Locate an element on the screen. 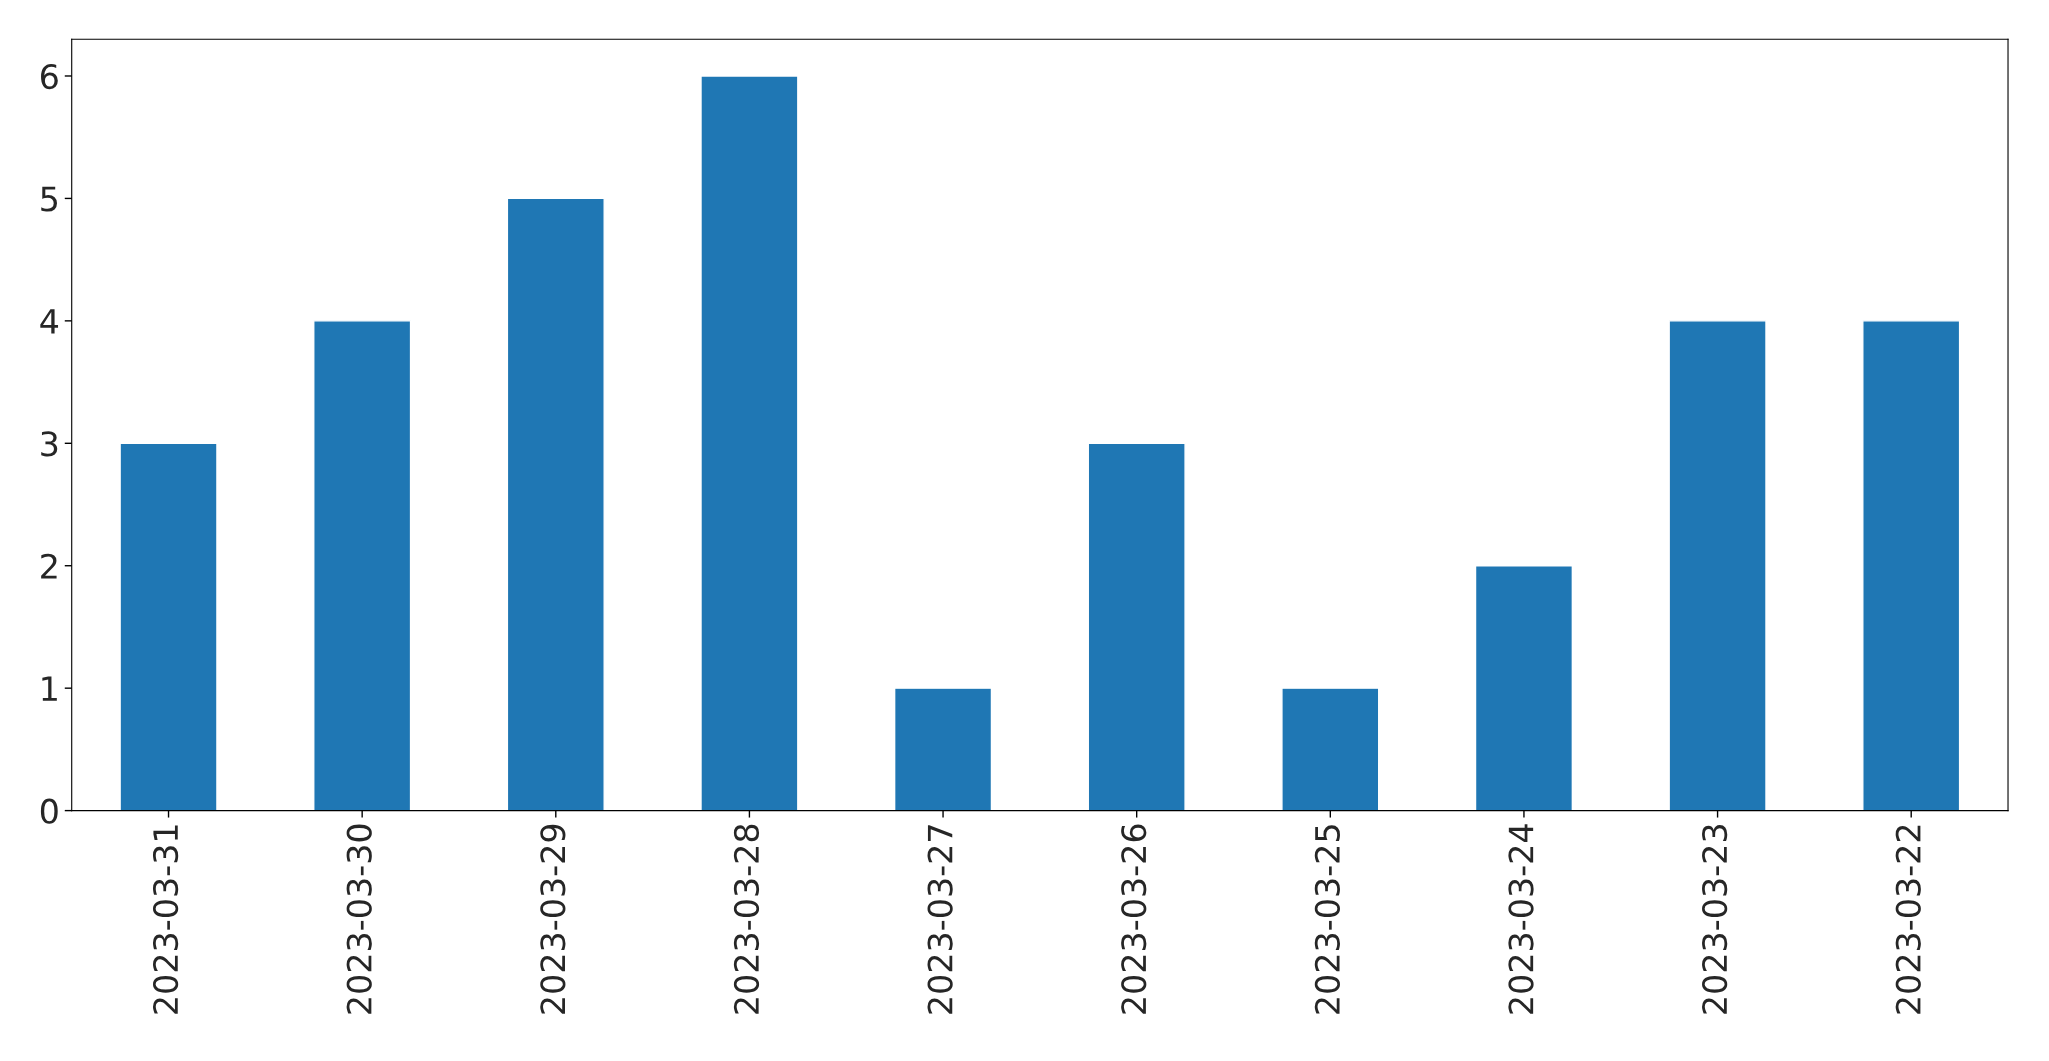 The image size is (2049, 1061). x-tick-label: 2023-03-26 is located at coordinates (1134, 919).